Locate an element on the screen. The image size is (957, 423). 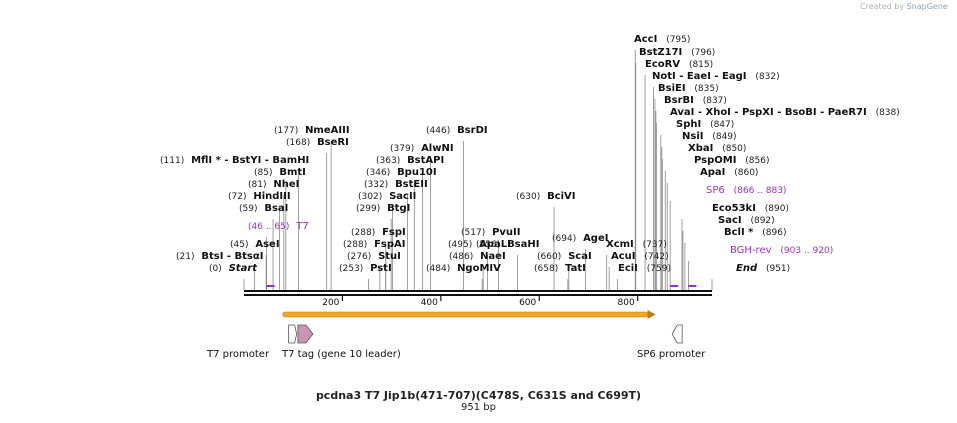
site-position: (288) is located at coordinates (356, 245).